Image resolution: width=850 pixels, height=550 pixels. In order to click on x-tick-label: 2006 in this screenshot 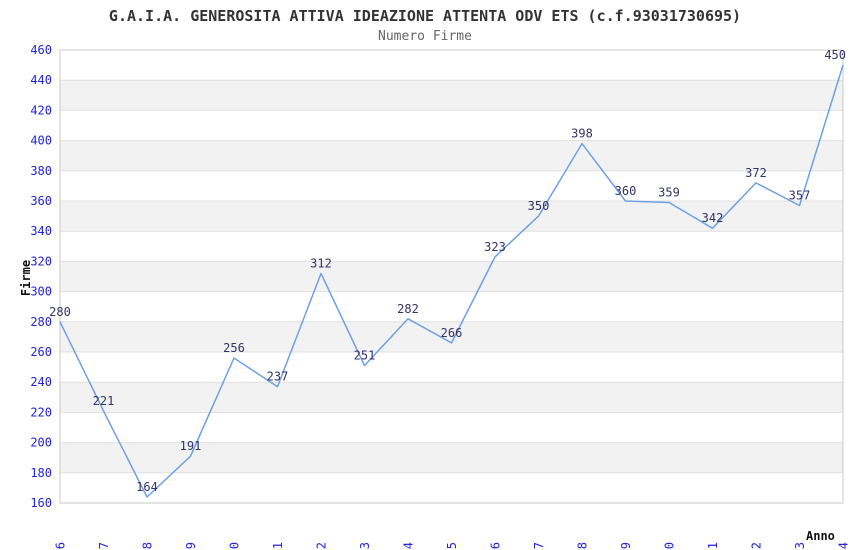, I will do `click(61, 546)`.